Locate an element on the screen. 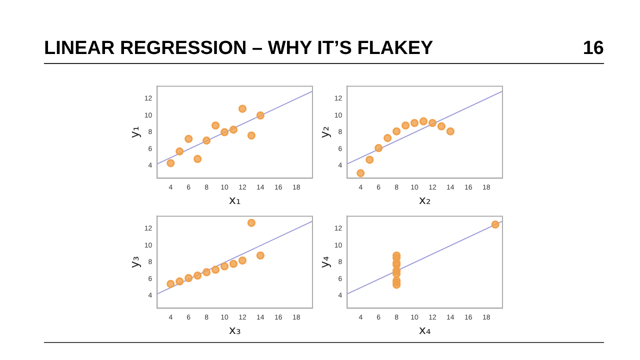  x-axis-title: x₁ is located at coordinates (234, 199).